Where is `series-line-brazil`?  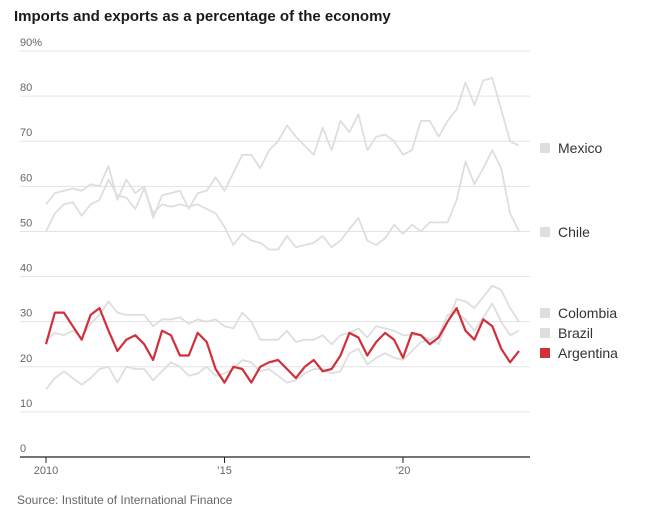
series-line-brazil is located at coordinates (282, 346).